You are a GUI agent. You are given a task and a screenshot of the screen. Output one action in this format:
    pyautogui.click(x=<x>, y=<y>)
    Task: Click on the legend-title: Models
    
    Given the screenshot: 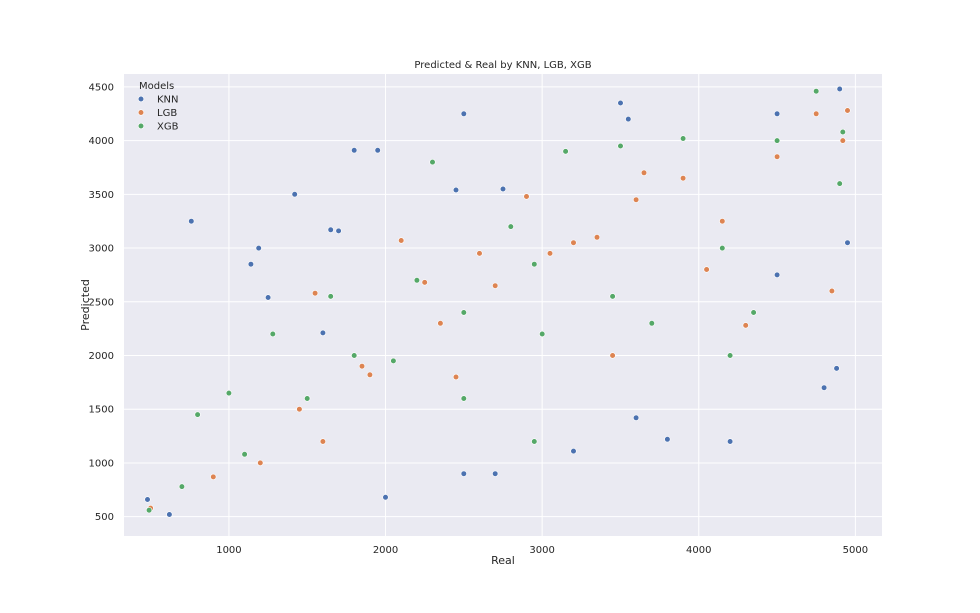 What is the action you would take?
    pyautogui.click(x=156, y=86)
    